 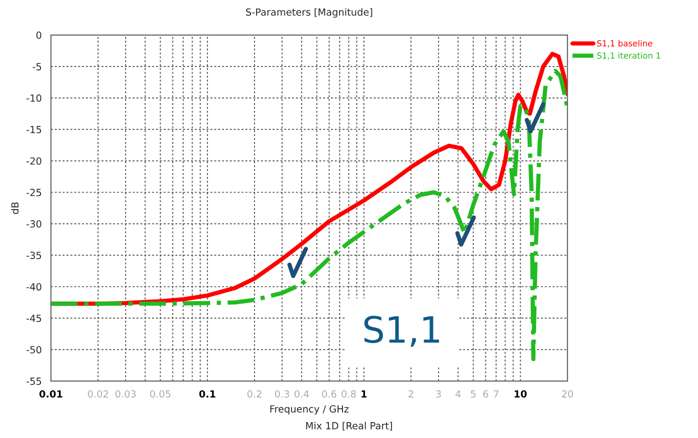 I want to click on x-tick-label: 0.8, so click(x=349, y=394).